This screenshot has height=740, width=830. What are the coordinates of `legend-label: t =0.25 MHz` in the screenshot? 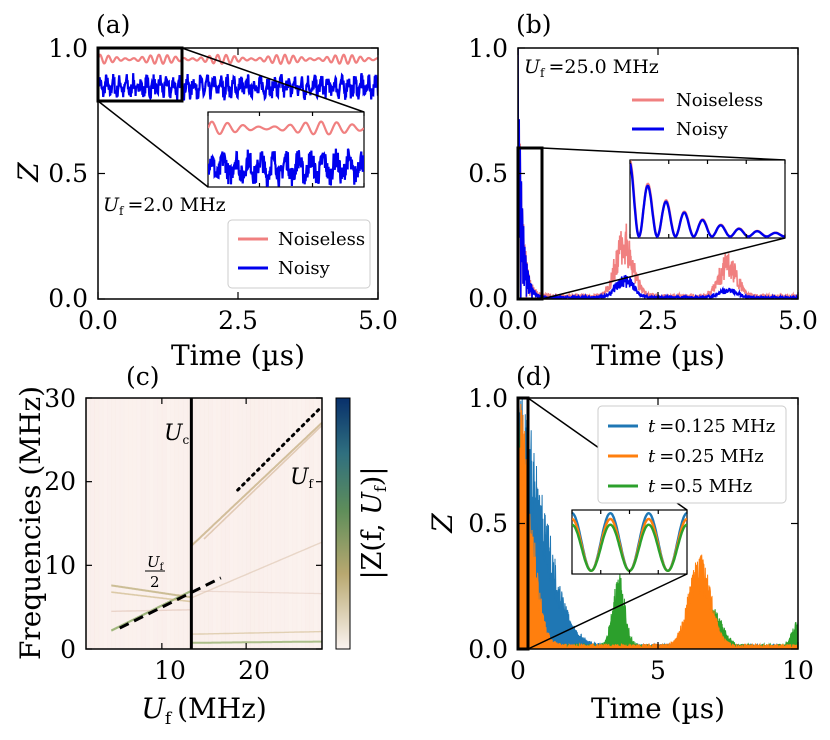 It's located at (706, 456).